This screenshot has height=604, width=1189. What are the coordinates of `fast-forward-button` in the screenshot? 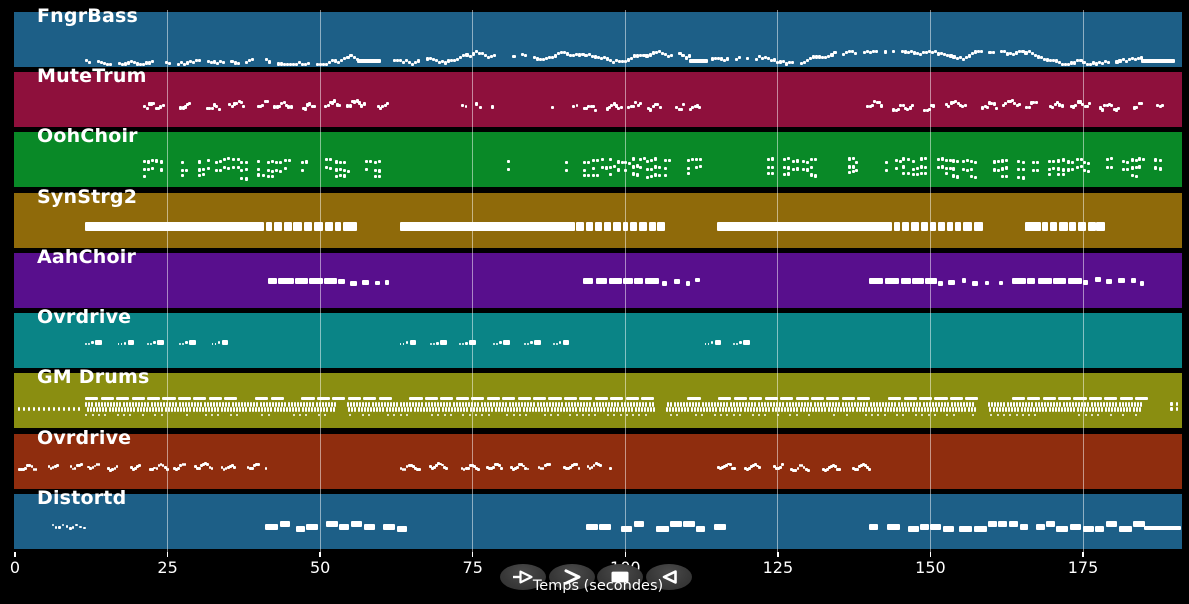 It's located at (571, 577).